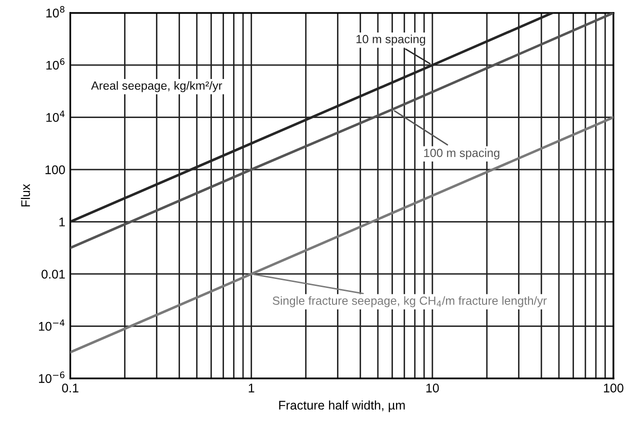  Describe the element at coordinates (55, 169) in the screenshot. I see `y-tick-label: 100` at that location.